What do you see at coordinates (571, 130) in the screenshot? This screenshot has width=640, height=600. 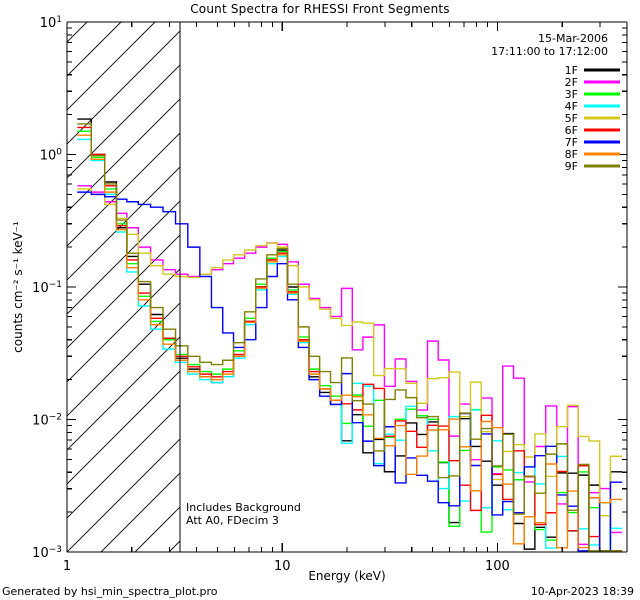 I see `legend-label-6f: 6F` at bounding box center [571, 130].